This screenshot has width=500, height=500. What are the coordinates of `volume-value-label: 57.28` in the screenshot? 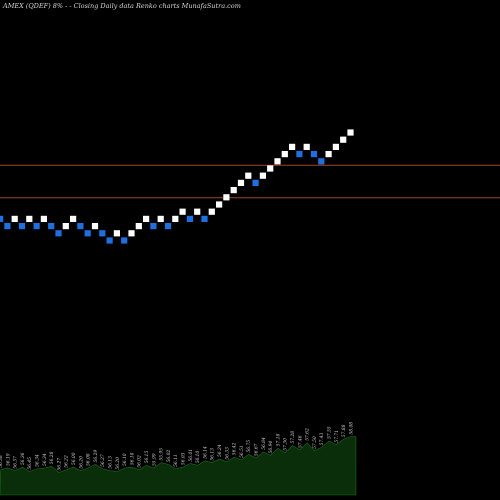 It's located at (293, 437).